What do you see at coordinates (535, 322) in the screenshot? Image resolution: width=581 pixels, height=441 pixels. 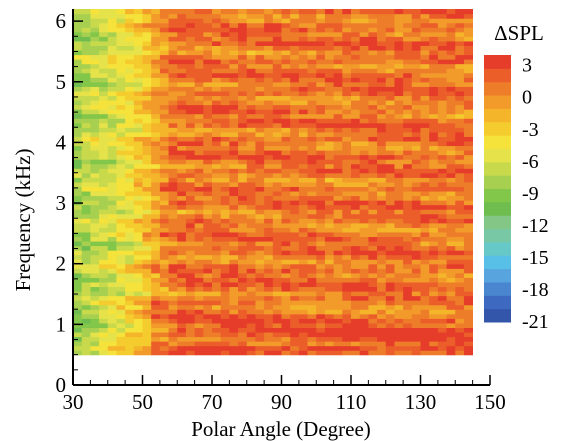 I see `colorbar-tick-label: -21` at bounding box center [535, 322].